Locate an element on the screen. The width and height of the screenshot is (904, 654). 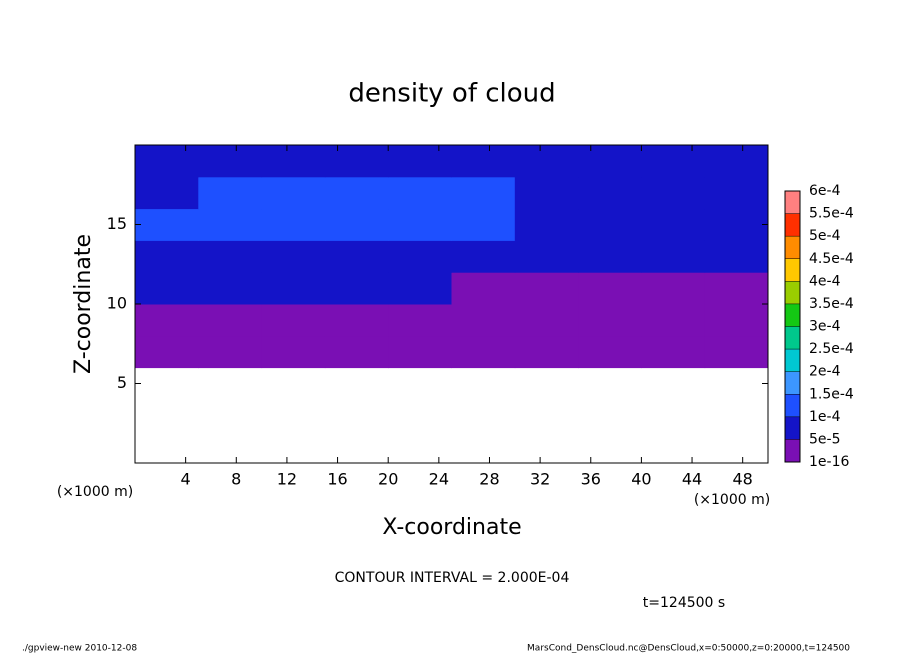
x-axis-label: X-coordinate is located at coordinates (451, 527).